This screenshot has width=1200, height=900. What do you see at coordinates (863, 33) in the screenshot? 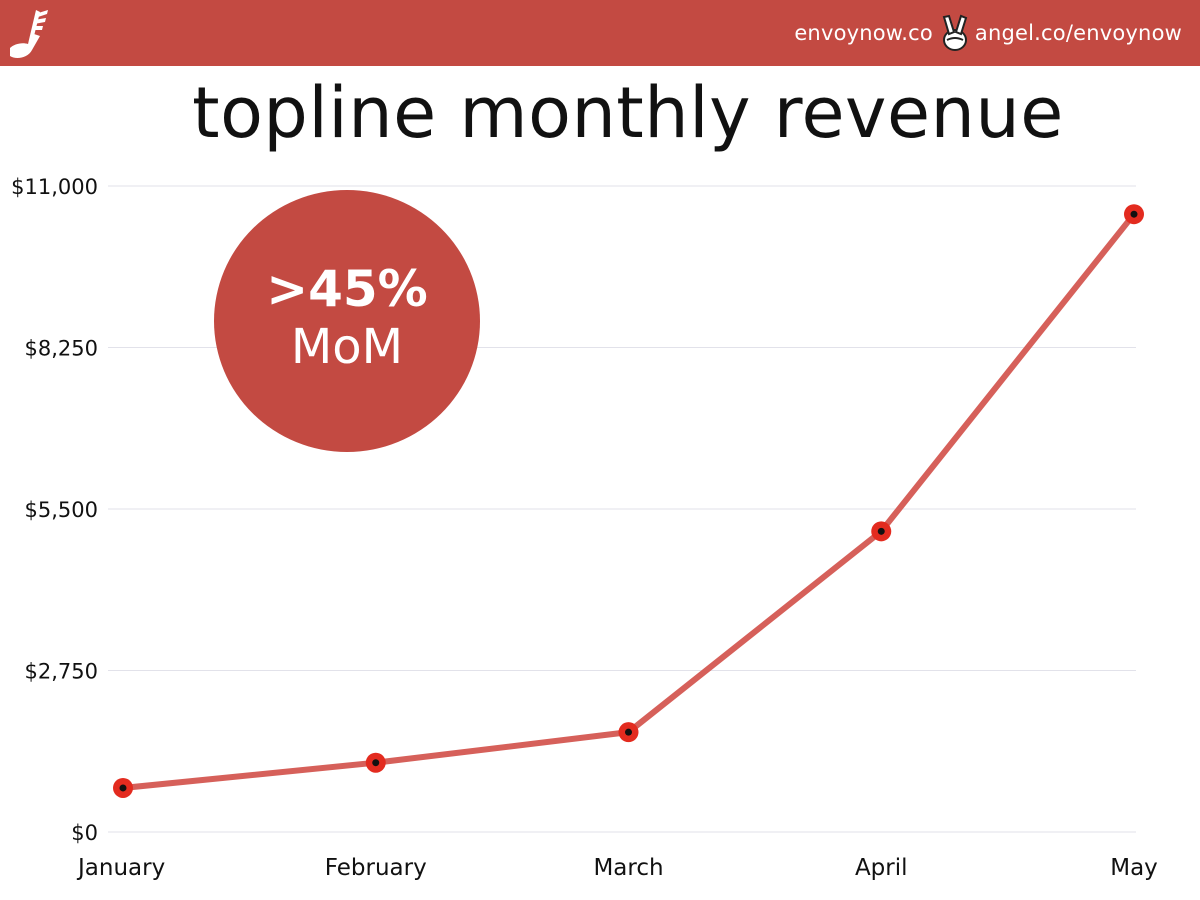
I see `site-link: envoynow.co` at bounding box center [863, 33].